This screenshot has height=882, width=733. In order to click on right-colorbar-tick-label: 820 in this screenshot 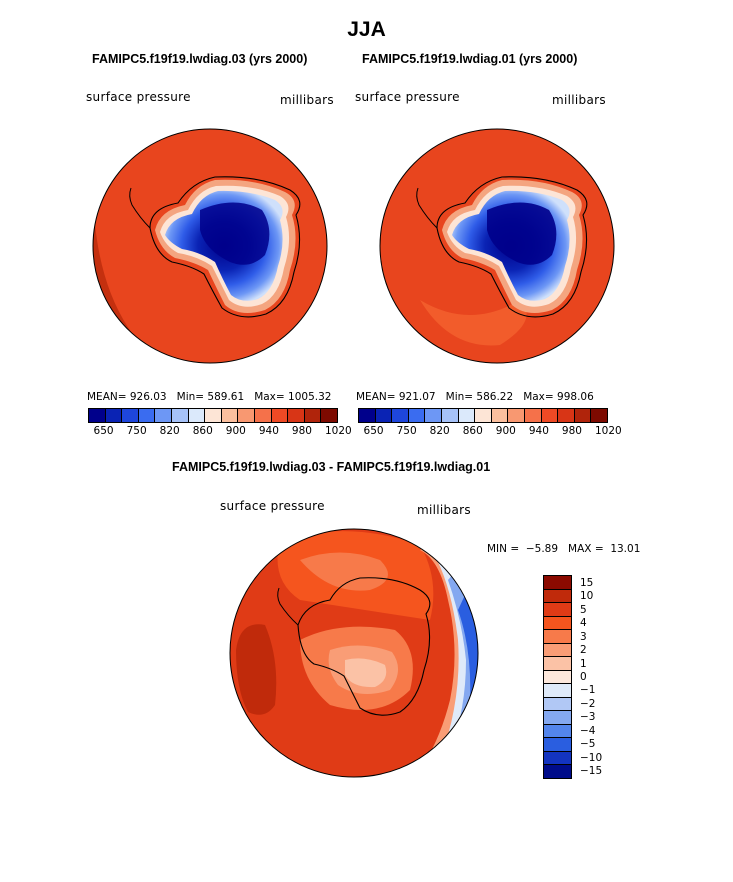, I will do `click(439, 431)`.